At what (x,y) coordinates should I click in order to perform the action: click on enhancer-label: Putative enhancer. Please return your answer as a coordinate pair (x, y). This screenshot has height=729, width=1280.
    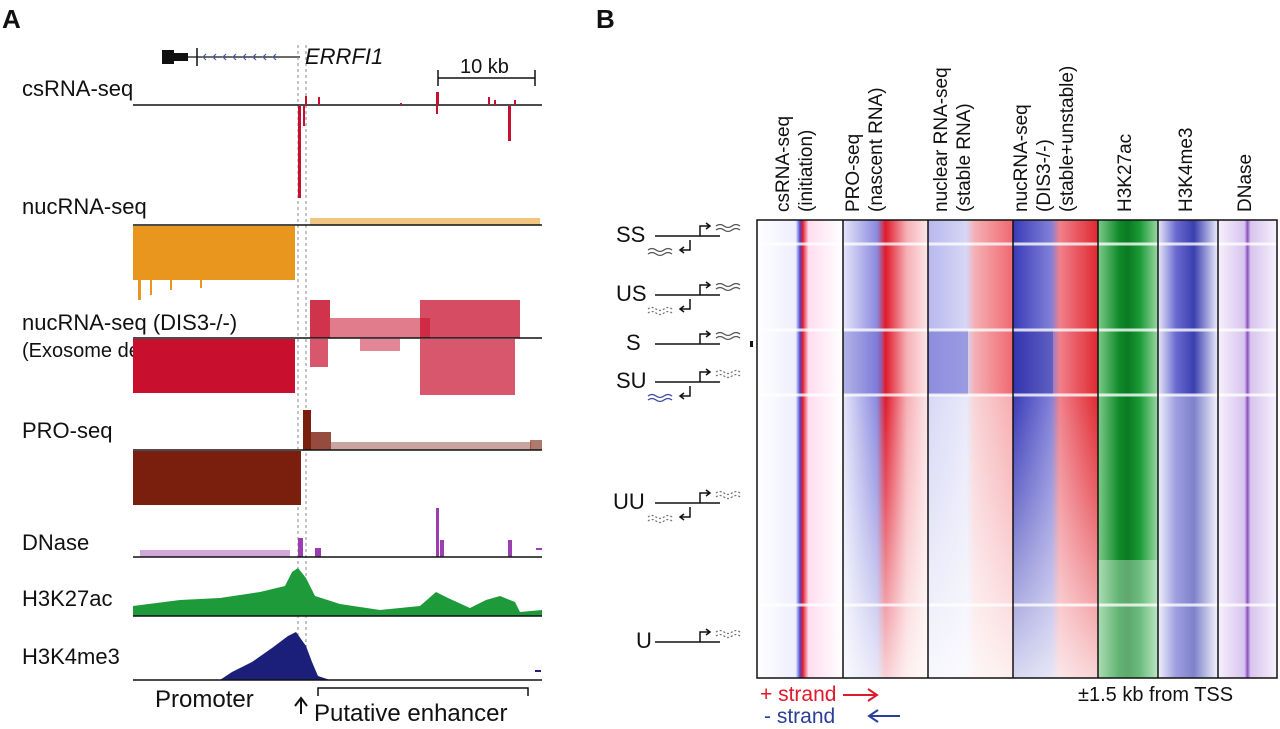
    Looking at the image, I should click on (411, 713).